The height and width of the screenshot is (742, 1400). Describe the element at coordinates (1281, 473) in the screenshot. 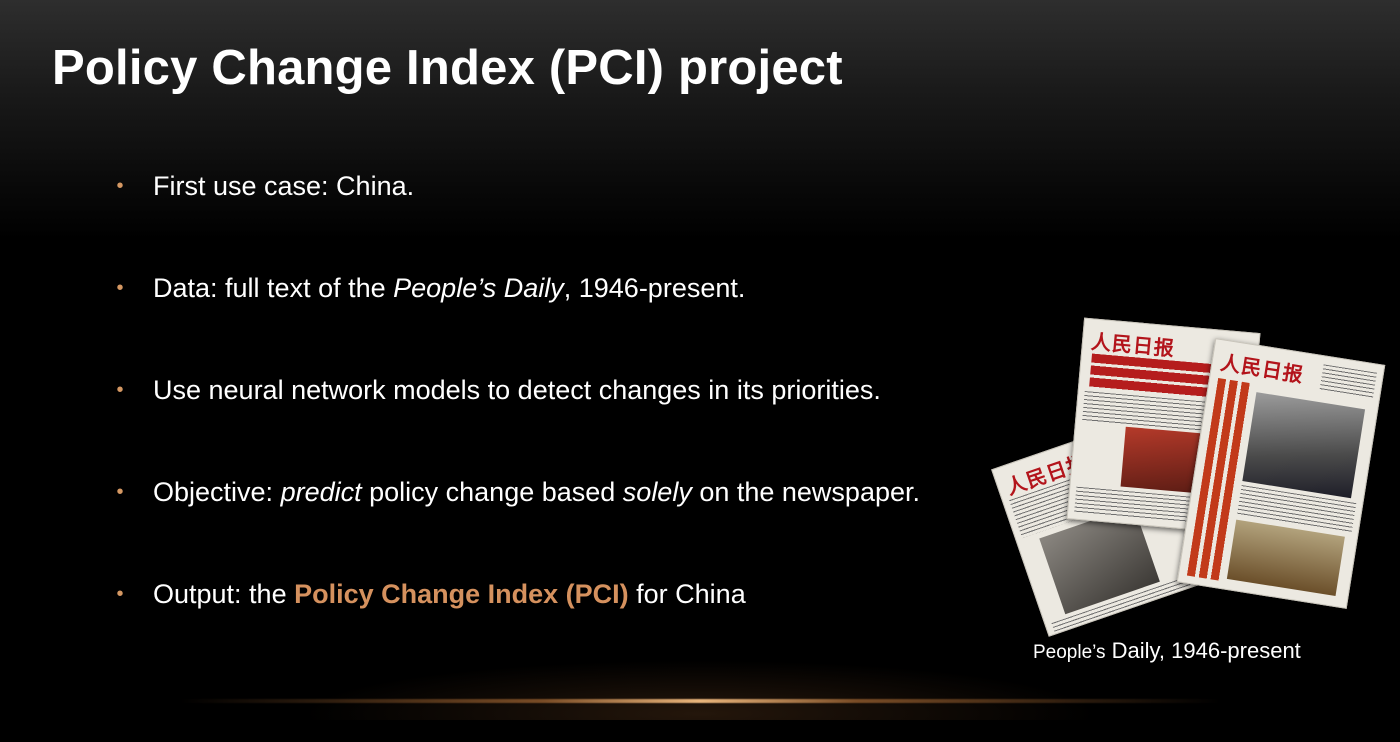

I see `newspaper-page-xi: 人民日报` at that location.